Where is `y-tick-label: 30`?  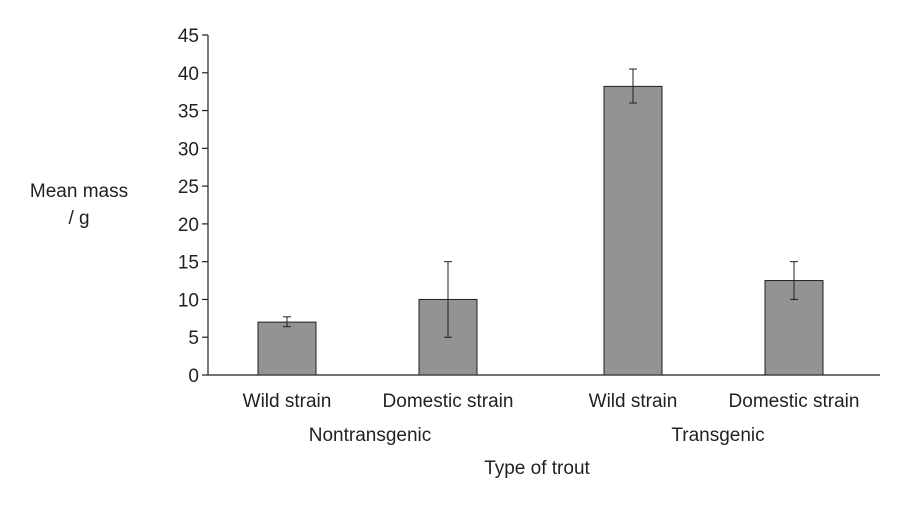 y-tick-label: 30 is located at coordinates (188, 149).